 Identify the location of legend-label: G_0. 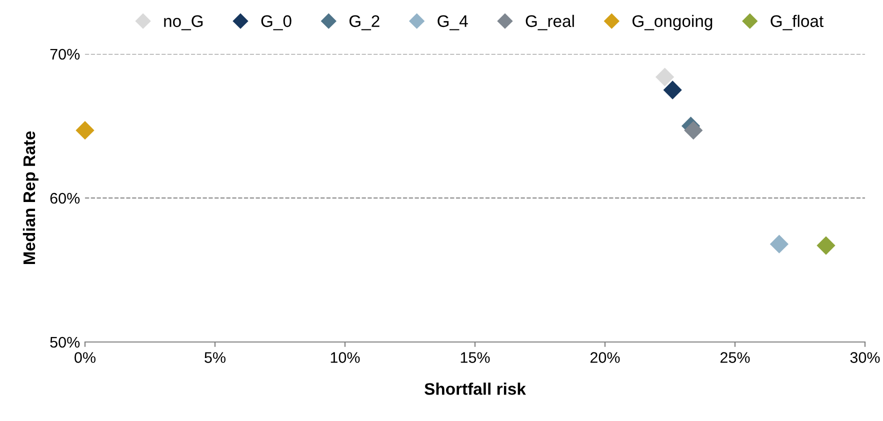
(276, 22).